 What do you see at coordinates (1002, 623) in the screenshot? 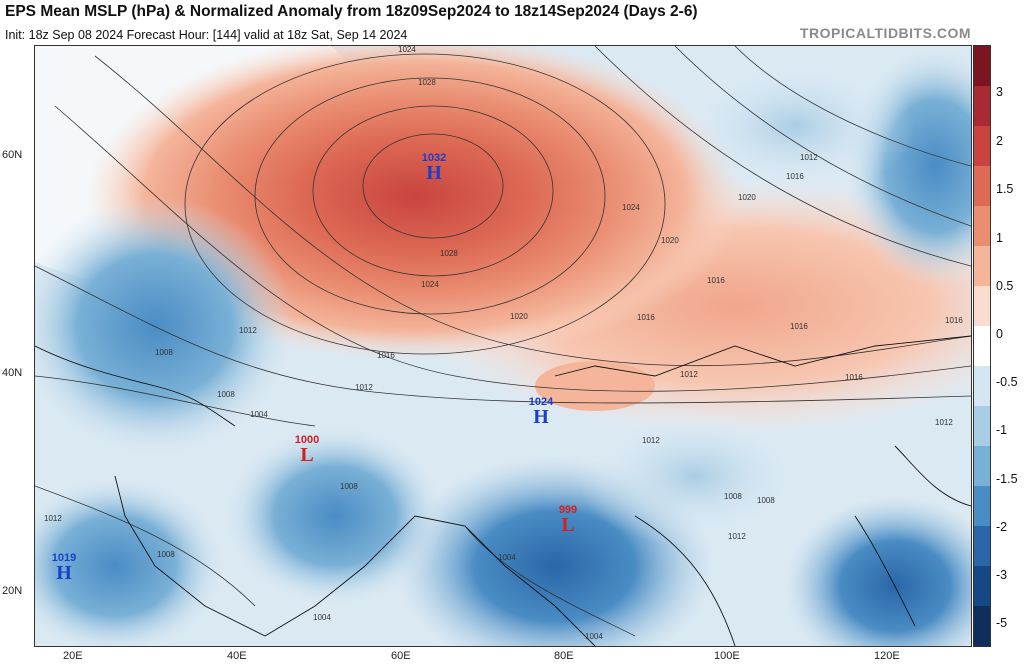
I see `colorbar-label: -5` at bounding box center [1002, 623].